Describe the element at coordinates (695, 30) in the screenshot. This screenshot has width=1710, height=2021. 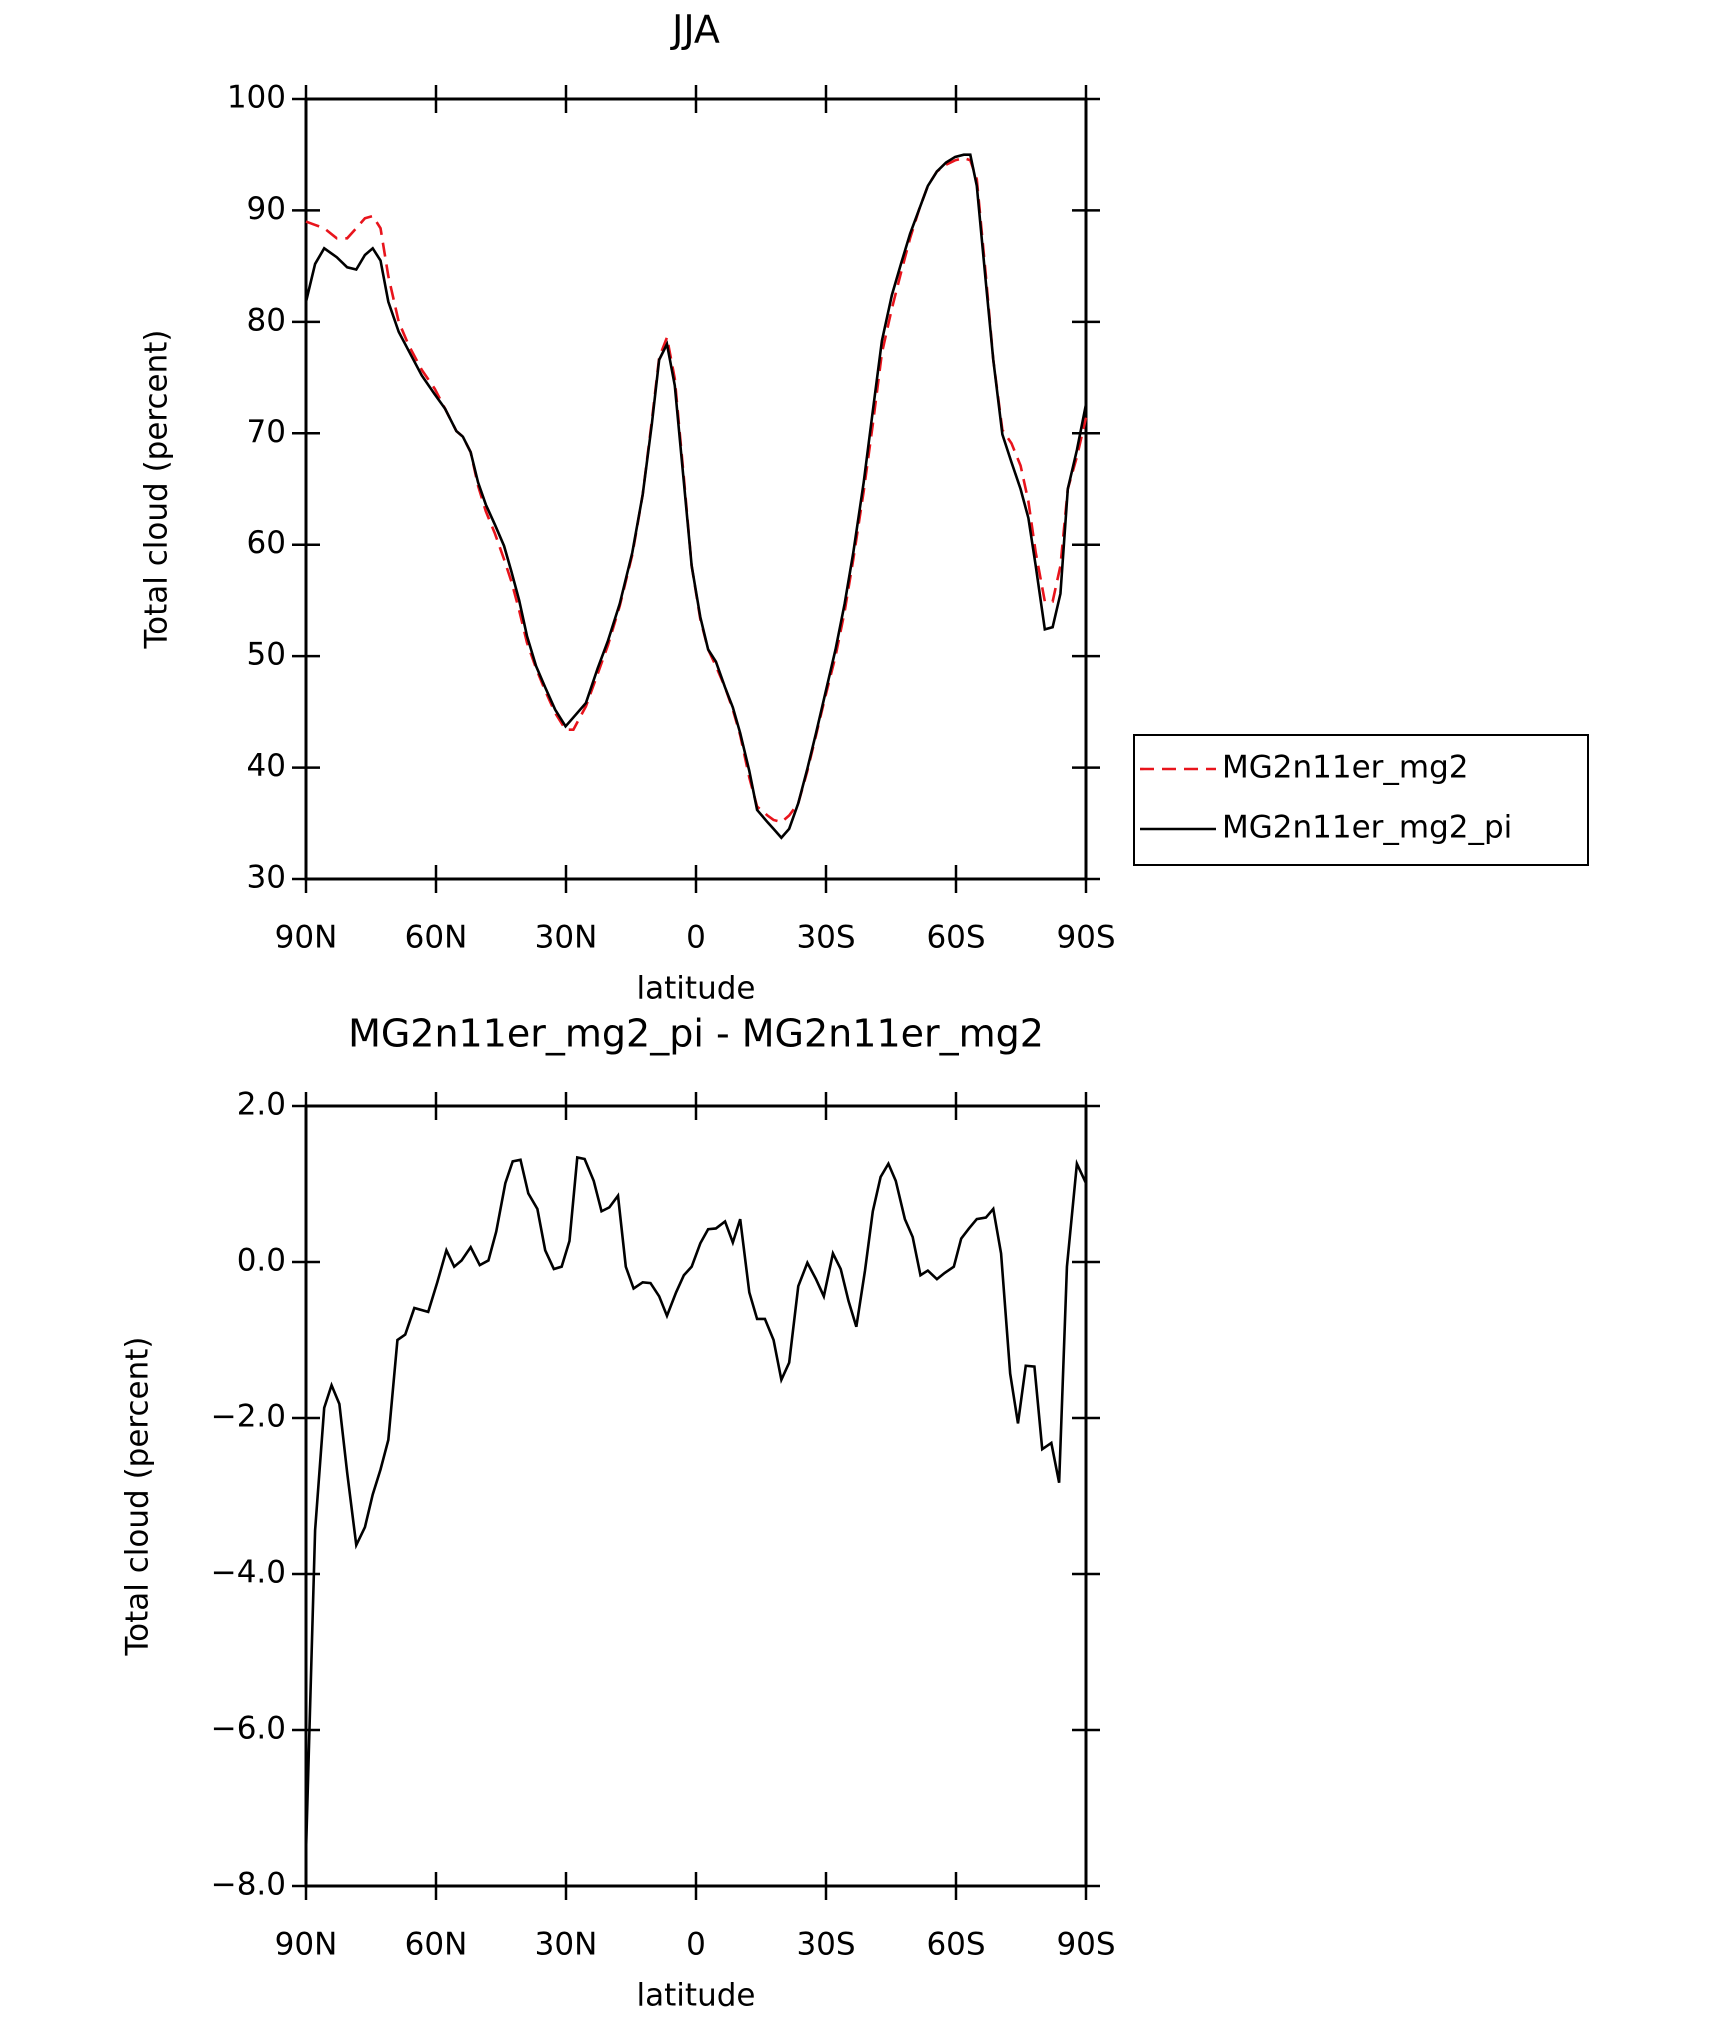
I see `chart-title: JJA` at that location.